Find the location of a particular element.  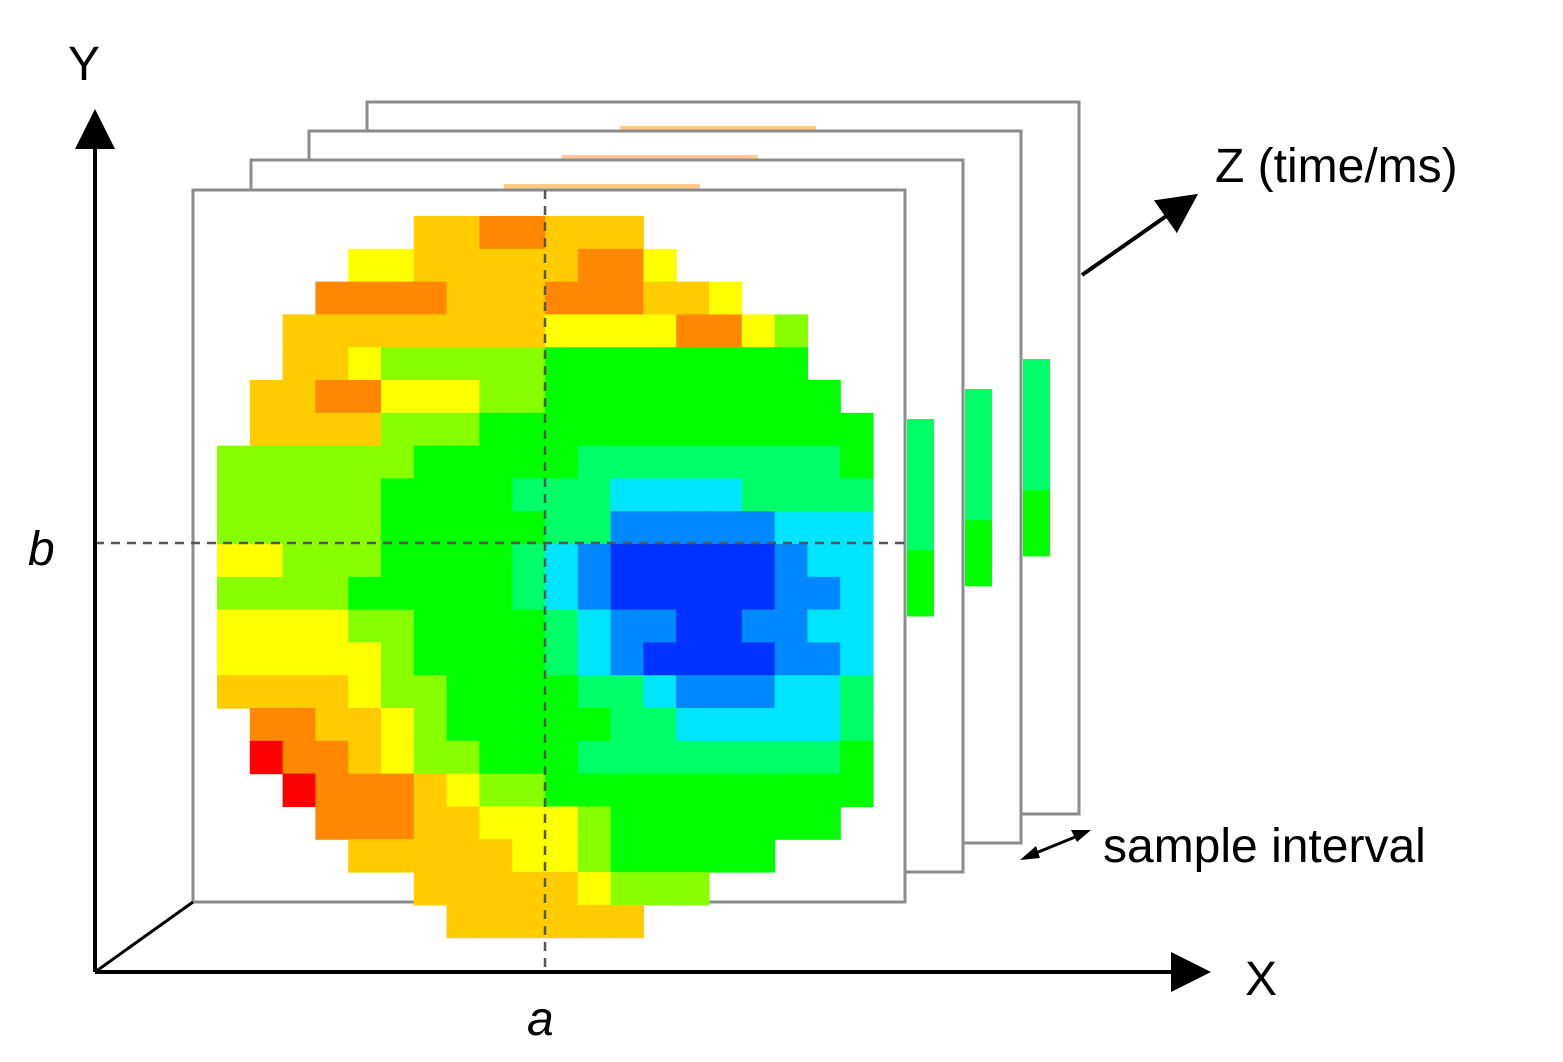

a-label: a is located at coordinates (540, 1019).